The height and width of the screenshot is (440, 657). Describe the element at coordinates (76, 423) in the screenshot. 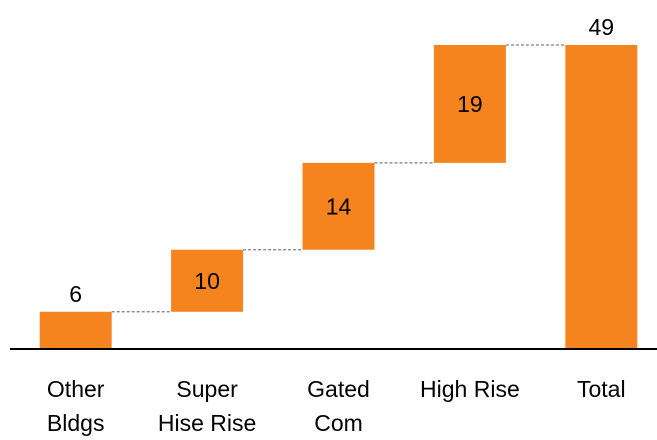

I see `category-label-line: Bldgs` at that location.